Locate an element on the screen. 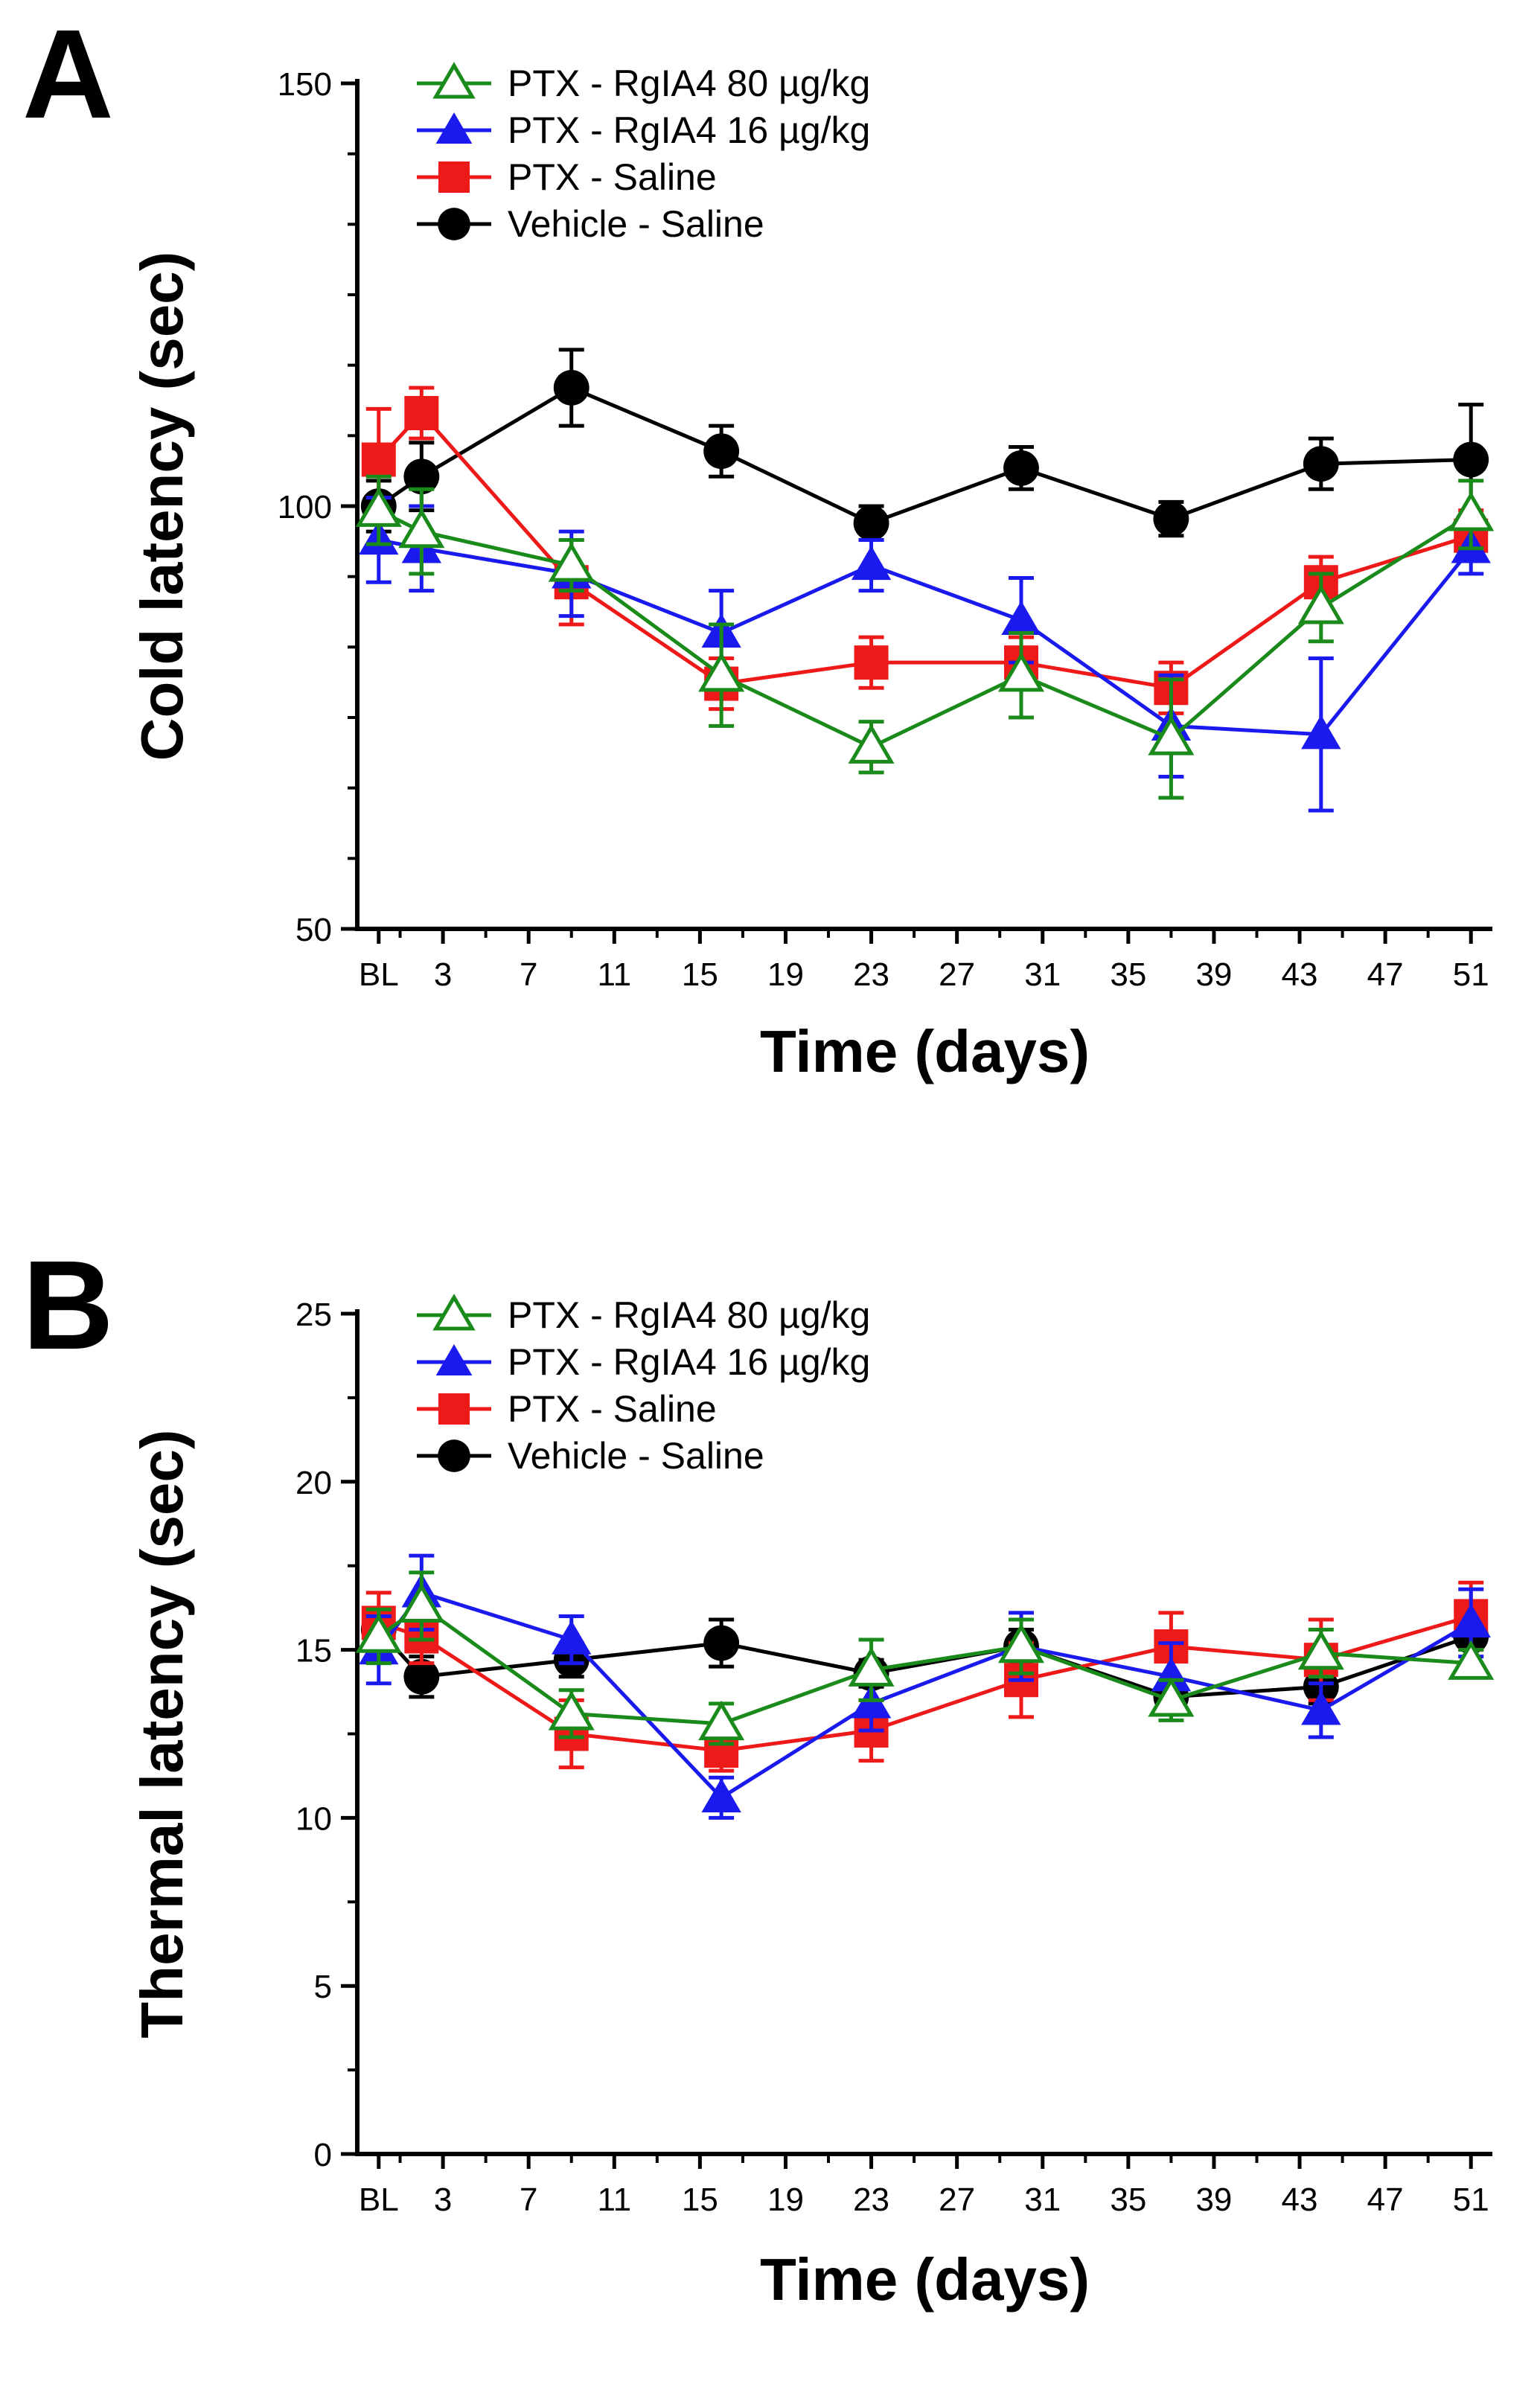 The width and height of the screenshot is (1540, 2381). x-tick-label: 27 is located at coordinates (957, 2200).